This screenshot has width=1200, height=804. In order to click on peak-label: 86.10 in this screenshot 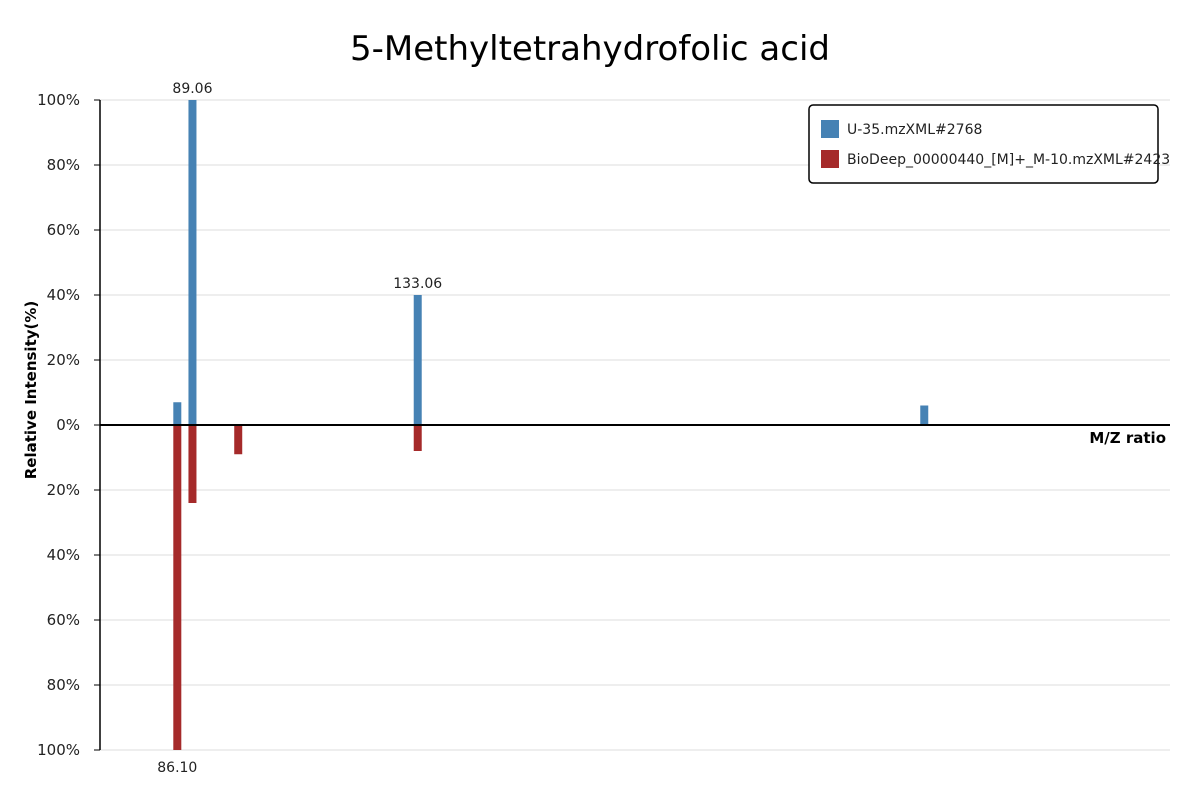, I will do `click(177, 768)`.